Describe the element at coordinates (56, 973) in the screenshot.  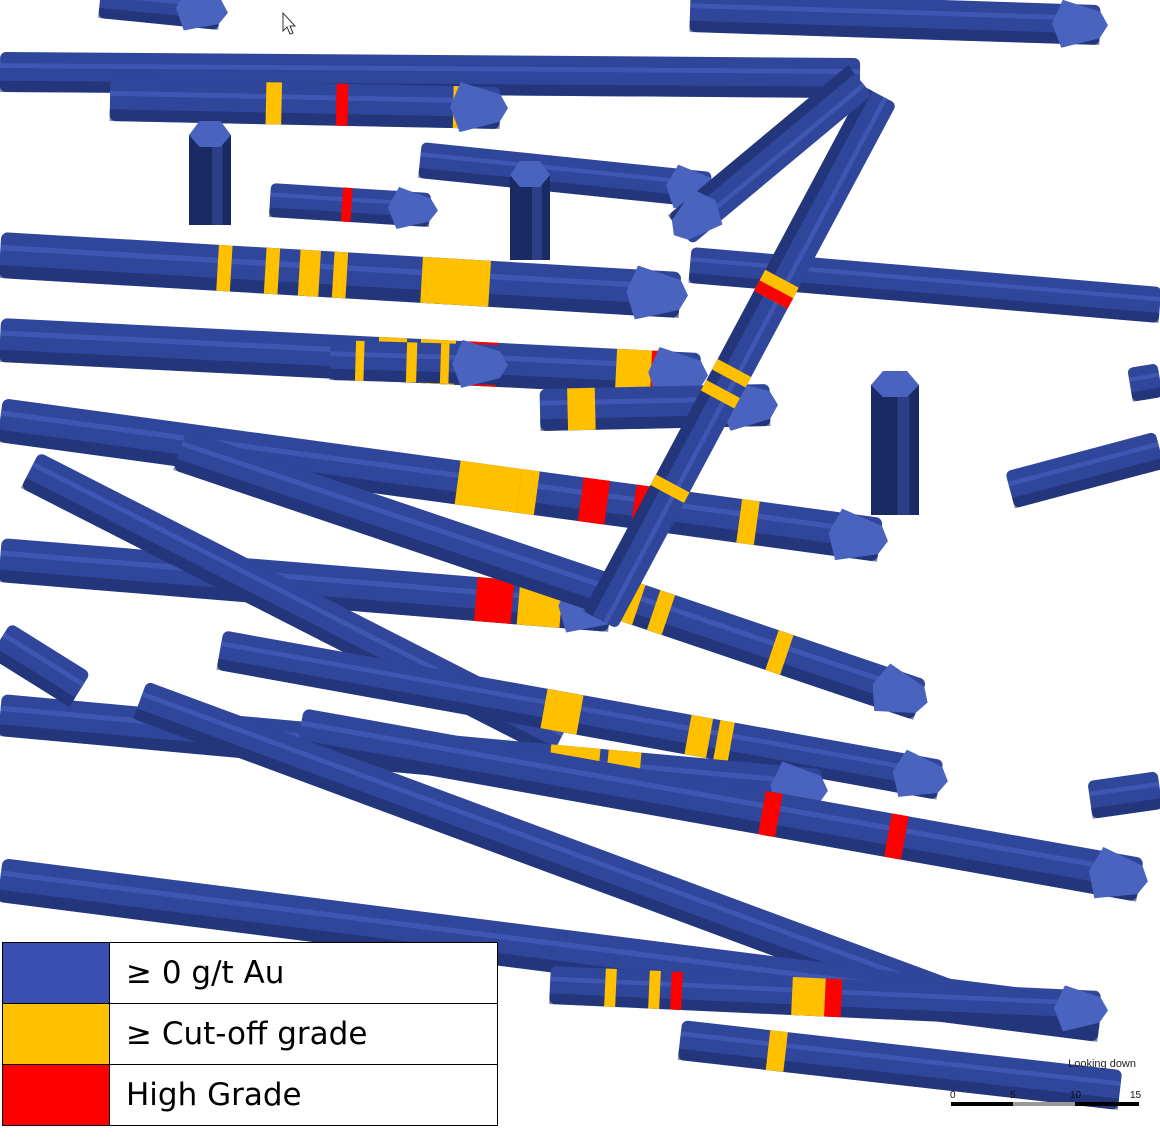
I see `legend-swatch-background-grade` at that location.